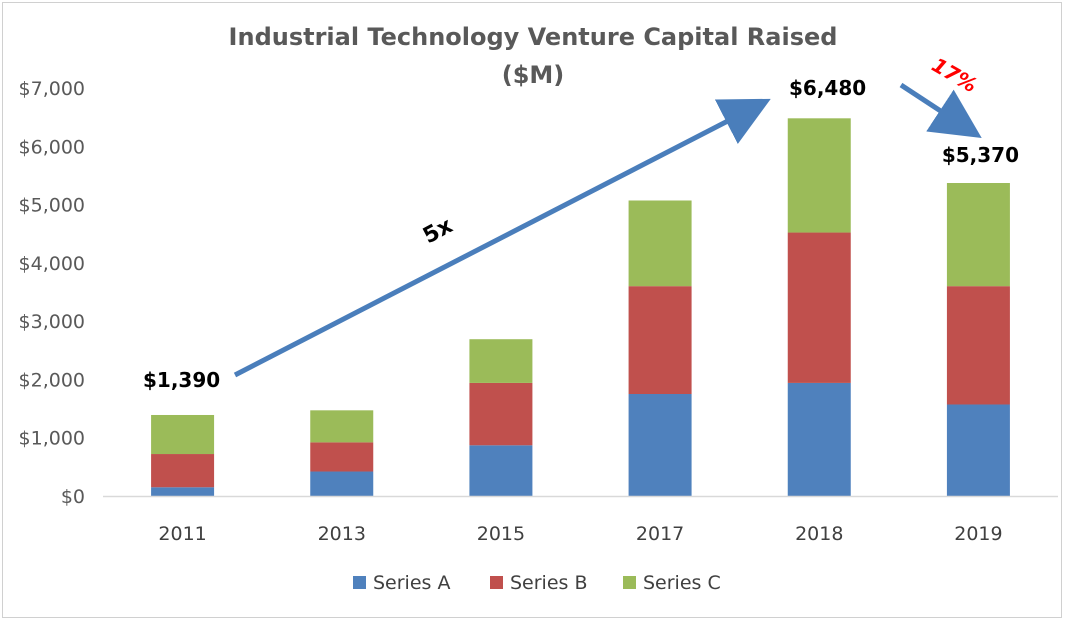 The height and width of the screenshot is (622, 1066). What do you see at coordinates (682, 583) in the screenshot?
I see `legend-label-series-c: Series C` at bounding box center [682, 583].